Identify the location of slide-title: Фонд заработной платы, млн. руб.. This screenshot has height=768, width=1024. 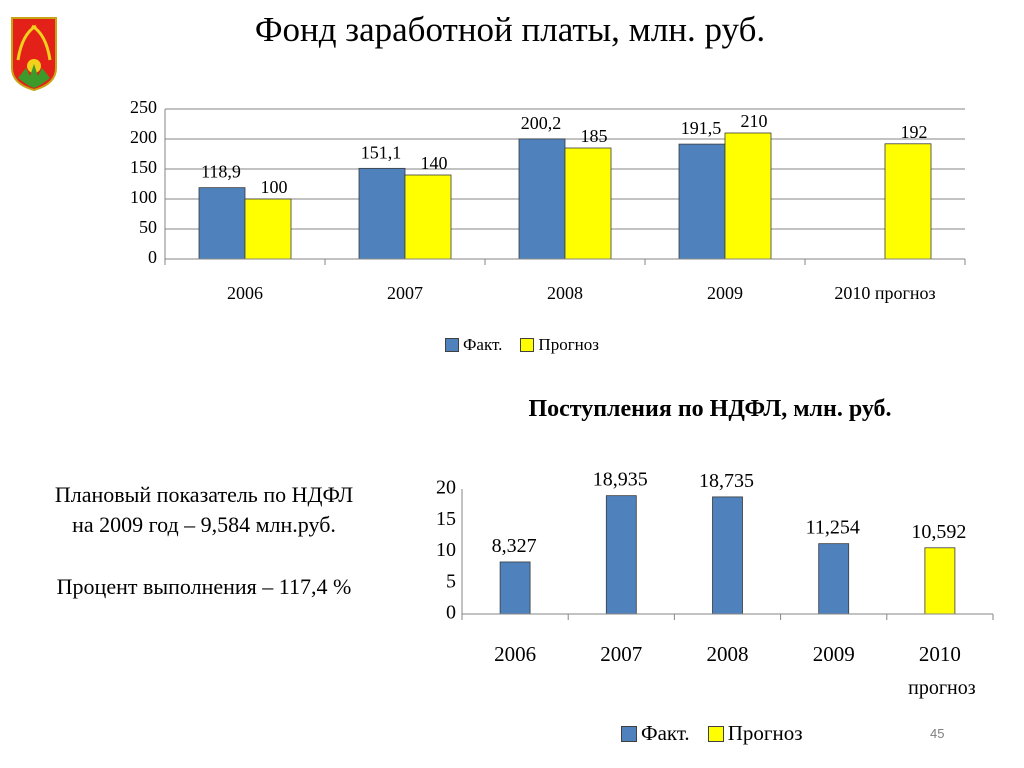
(510, 29).